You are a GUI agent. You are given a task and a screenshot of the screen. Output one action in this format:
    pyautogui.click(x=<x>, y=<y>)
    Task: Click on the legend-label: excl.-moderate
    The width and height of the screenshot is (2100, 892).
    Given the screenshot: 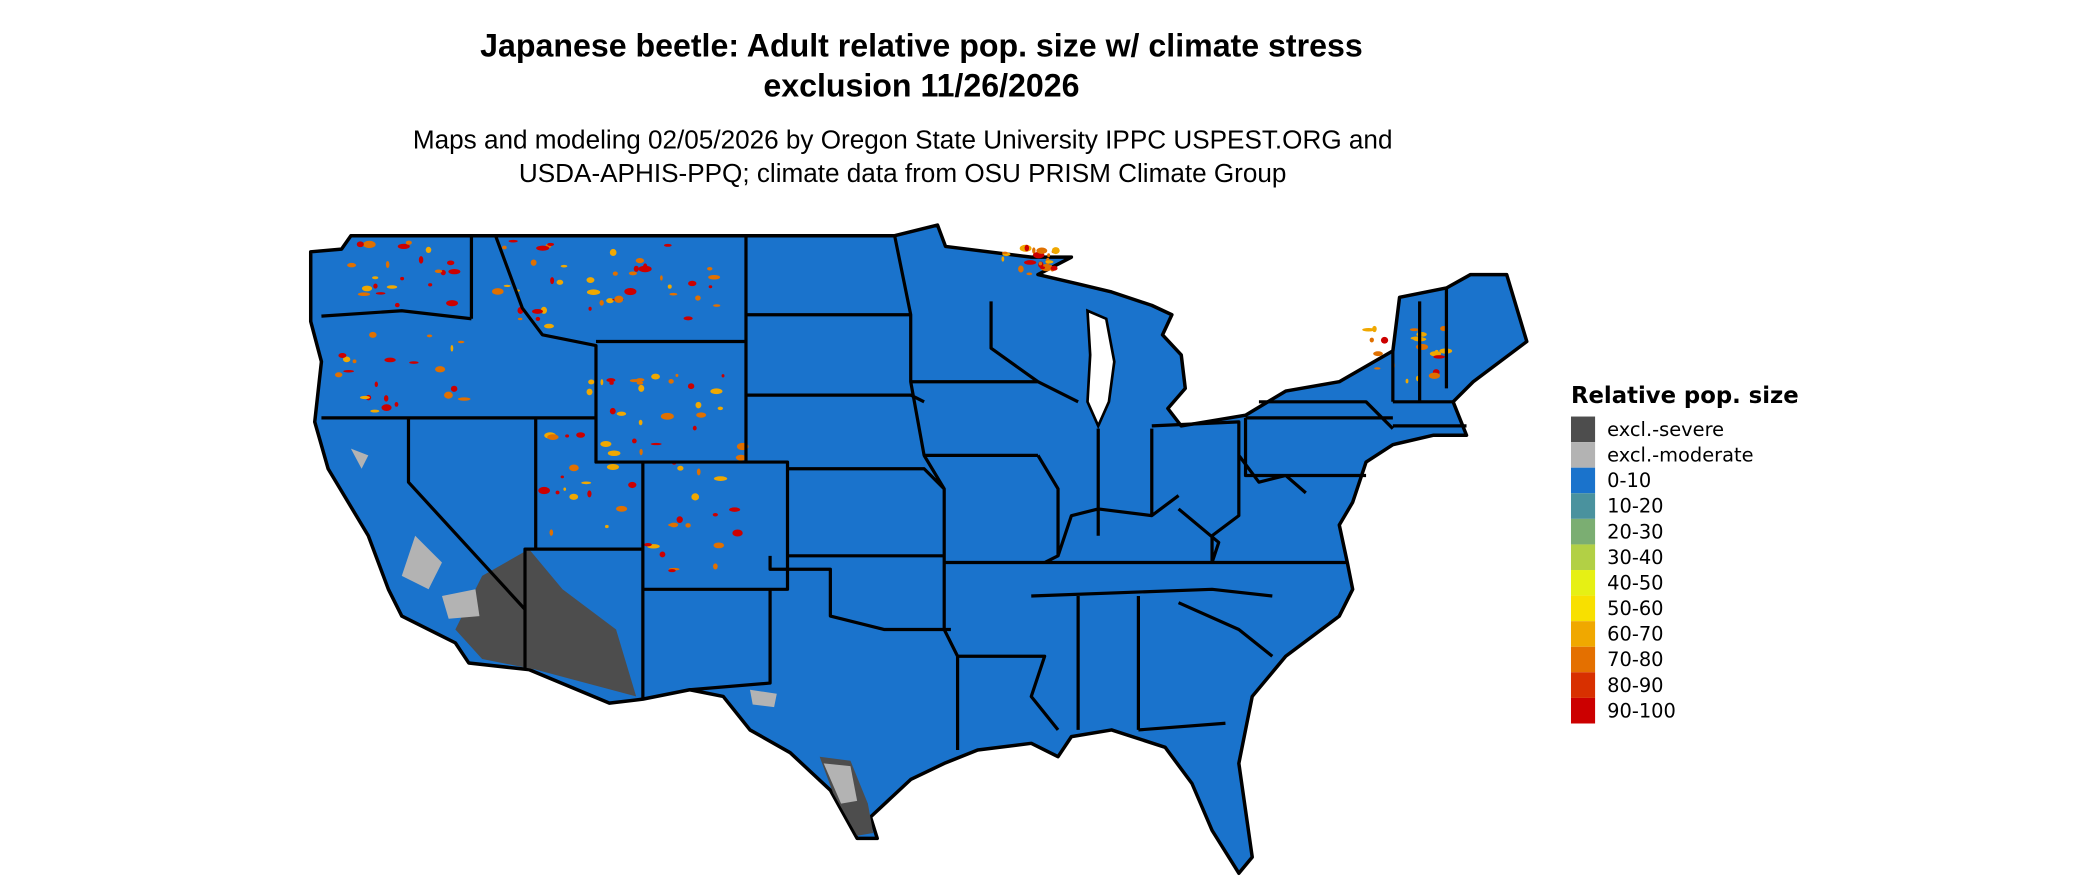 What is the action you would take?
    pyautogui.click(x=1680, y=455)
    